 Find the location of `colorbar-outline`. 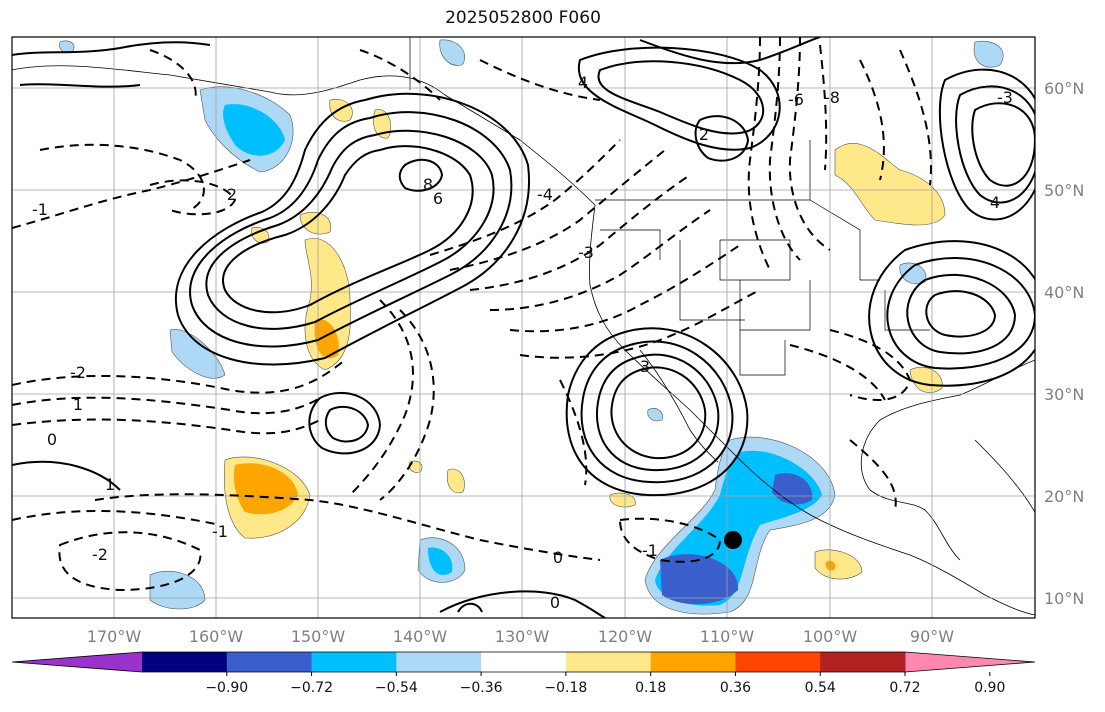

colorbar-outline is located at coordinates (523, 662).